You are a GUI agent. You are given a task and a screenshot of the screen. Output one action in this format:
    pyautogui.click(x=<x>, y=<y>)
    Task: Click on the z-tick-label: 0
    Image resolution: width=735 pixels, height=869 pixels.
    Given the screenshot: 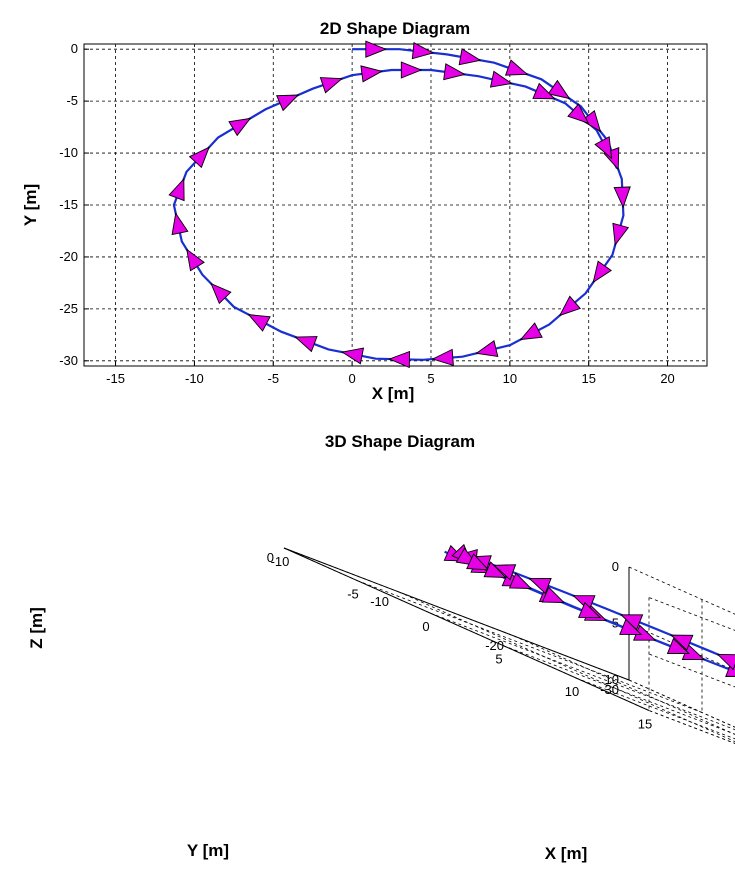 What is the action you would take?
    pyautogui.click(x=615, y=566)
    